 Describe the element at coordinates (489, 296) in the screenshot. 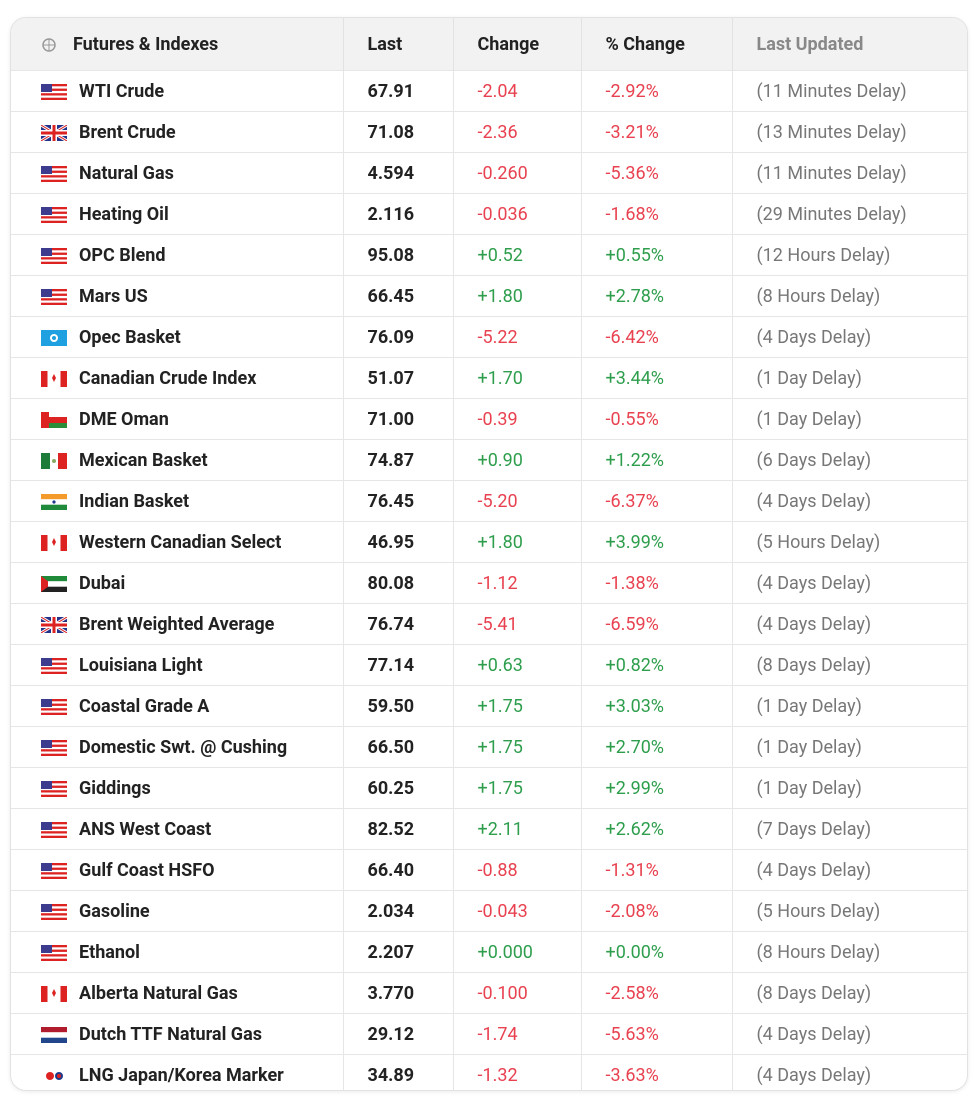

I see `quote-row: Mars US 66.45 +1.80 +2.78% (8 Hours Delay)` at that location.